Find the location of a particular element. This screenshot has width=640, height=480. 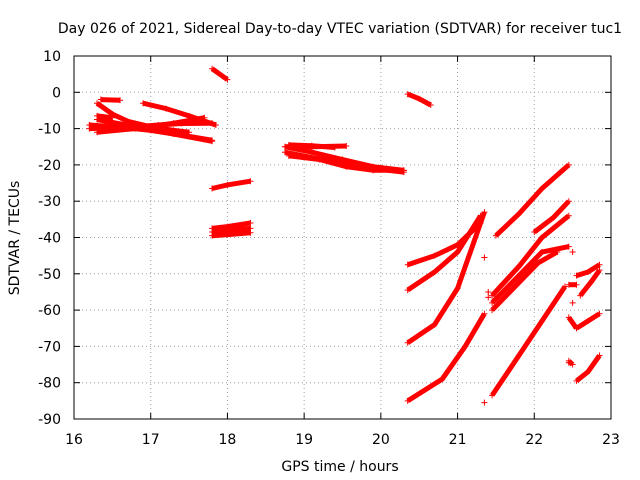

x-tick-label: 23 is located at coordinates (611, 440).